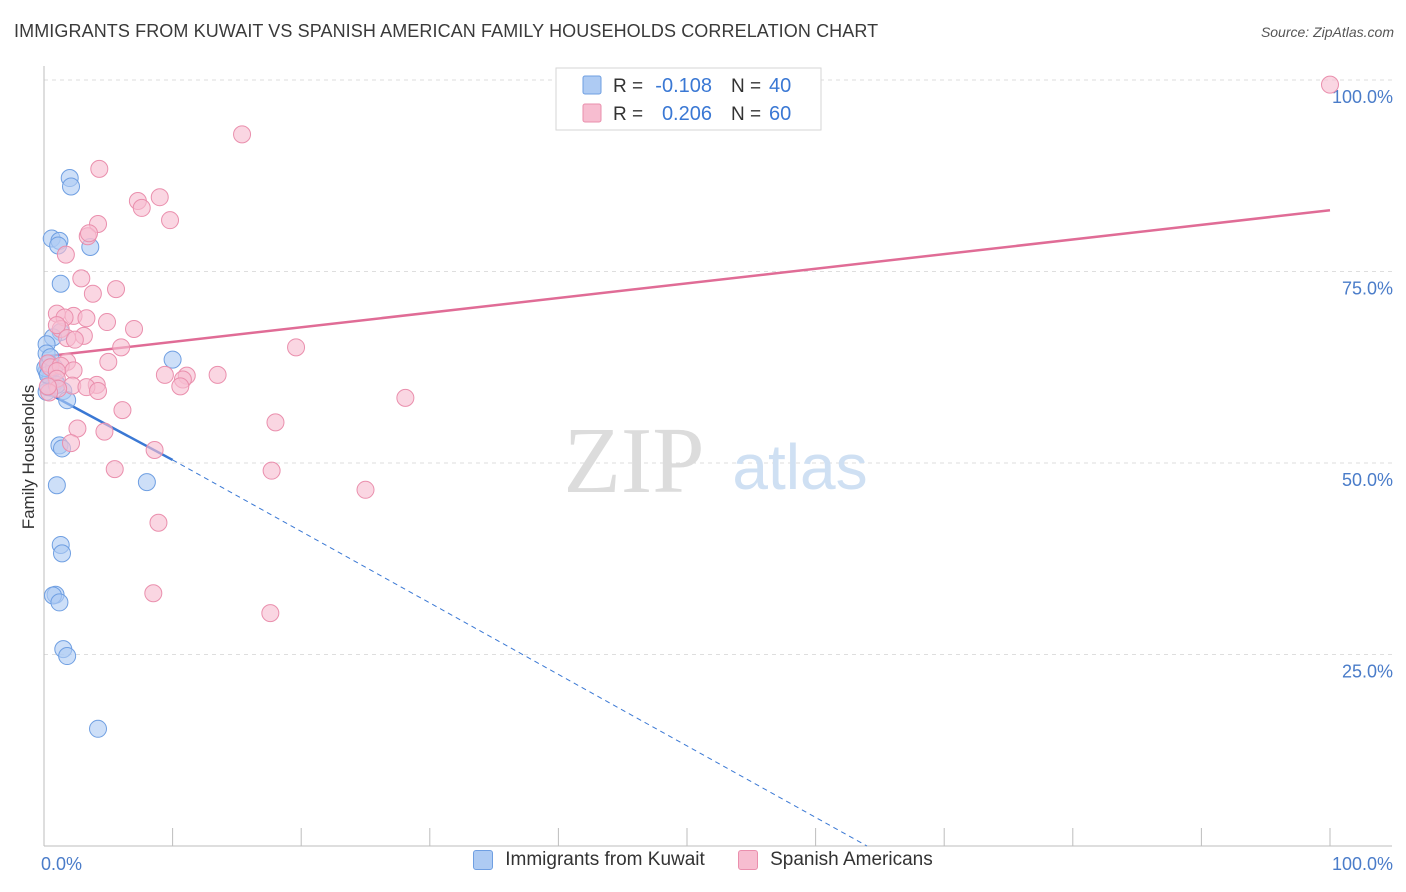  Describe the element at coordinates (688, 99) in the screenshot. I see `stats-legend: R = -0.108 N = 40 R = 0.206 N = 60` at that location.